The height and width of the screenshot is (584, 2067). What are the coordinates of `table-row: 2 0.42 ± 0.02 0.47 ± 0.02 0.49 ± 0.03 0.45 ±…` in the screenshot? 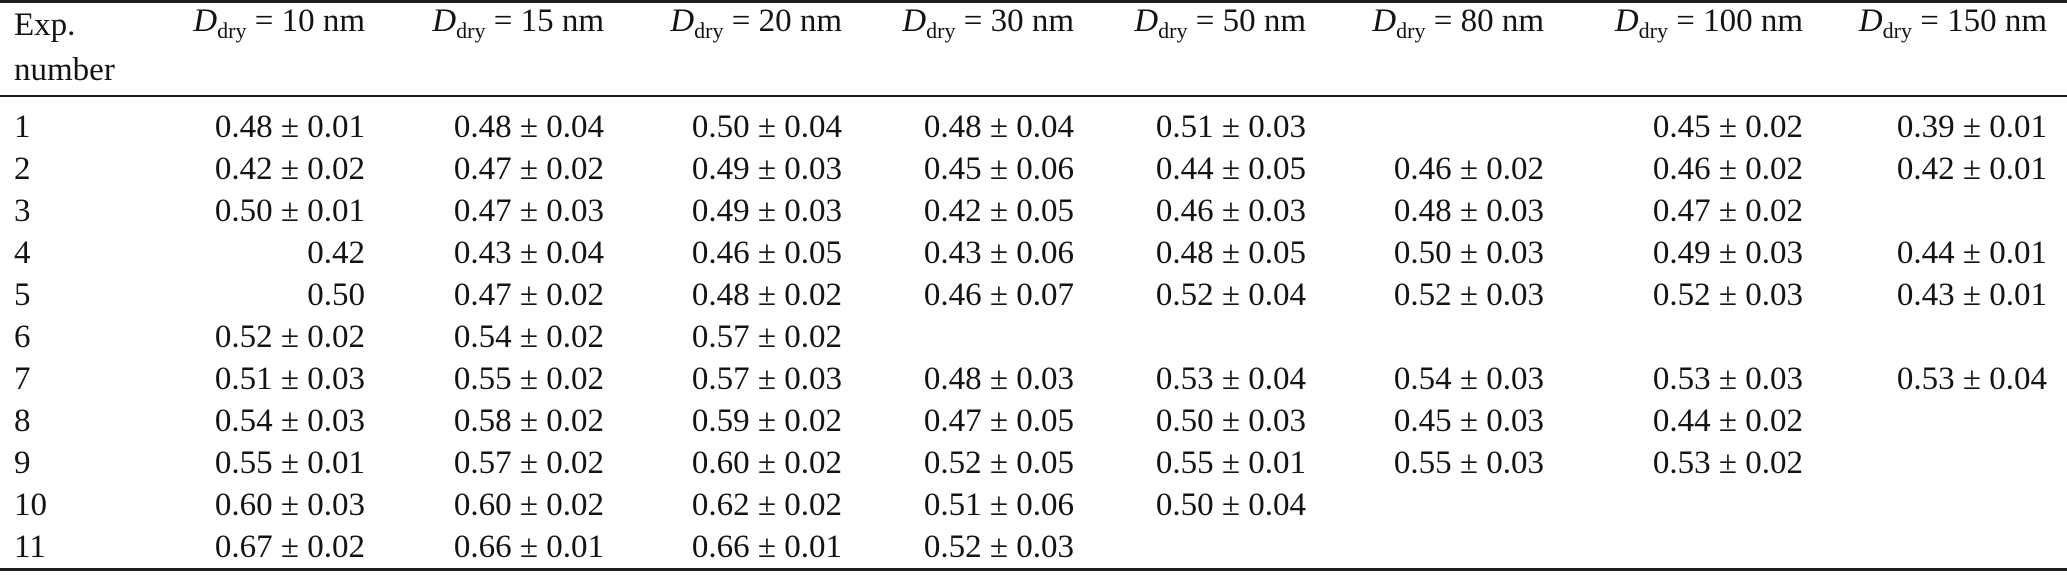 It's located at (1033, 169).